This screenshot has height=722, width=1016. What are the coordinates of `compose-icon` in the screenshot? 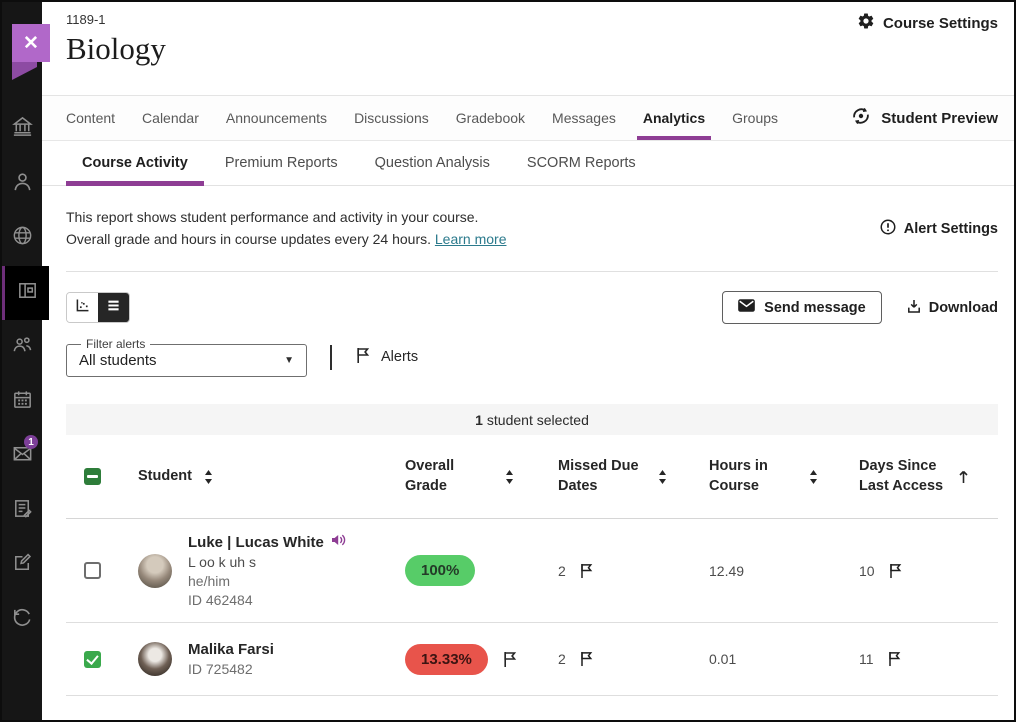 It's located at (22, 565).